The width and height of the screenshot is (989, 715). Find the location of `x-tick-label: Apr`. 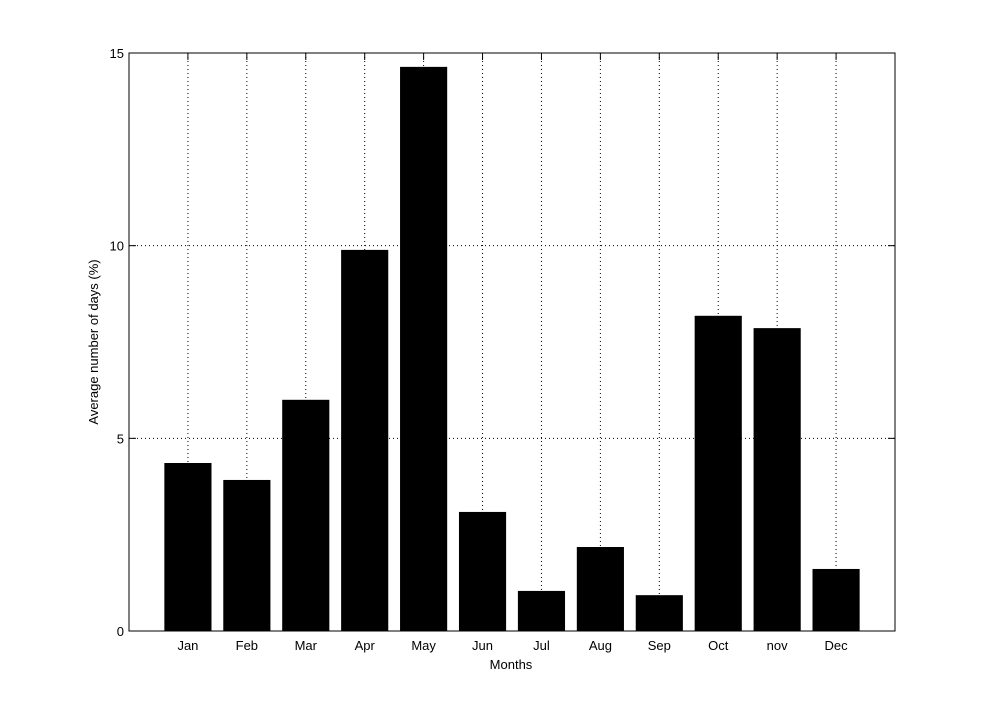

x-tick-label: Apr is located at coordinates (365, 645).